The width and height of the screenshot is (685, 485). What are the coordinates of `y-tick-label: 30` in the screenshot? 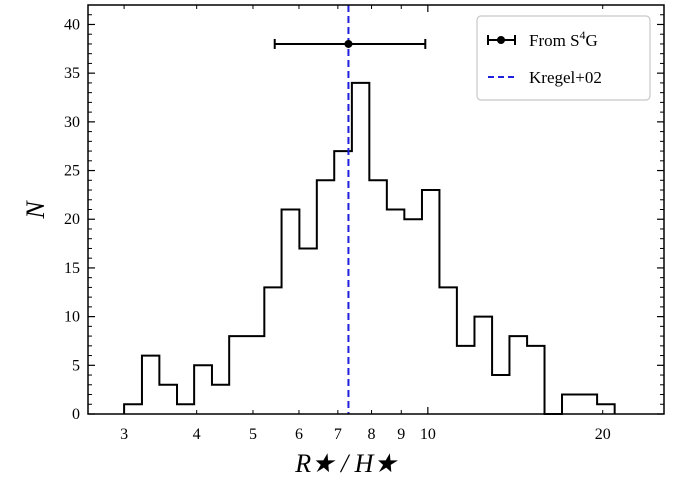 It's located at (72, 122).